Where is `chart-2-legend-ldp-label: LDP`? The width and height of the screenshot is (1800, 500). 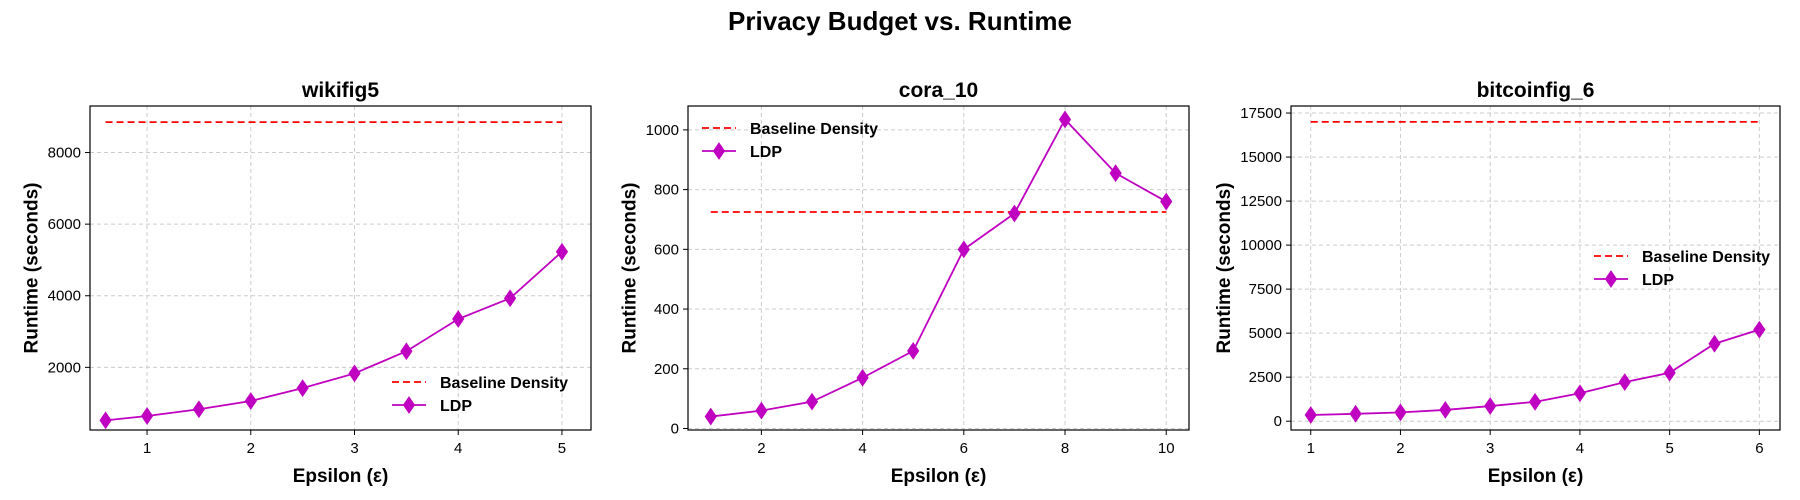
chart-2-legend-ldp-label: LDP is located at coordinates (766, 152).